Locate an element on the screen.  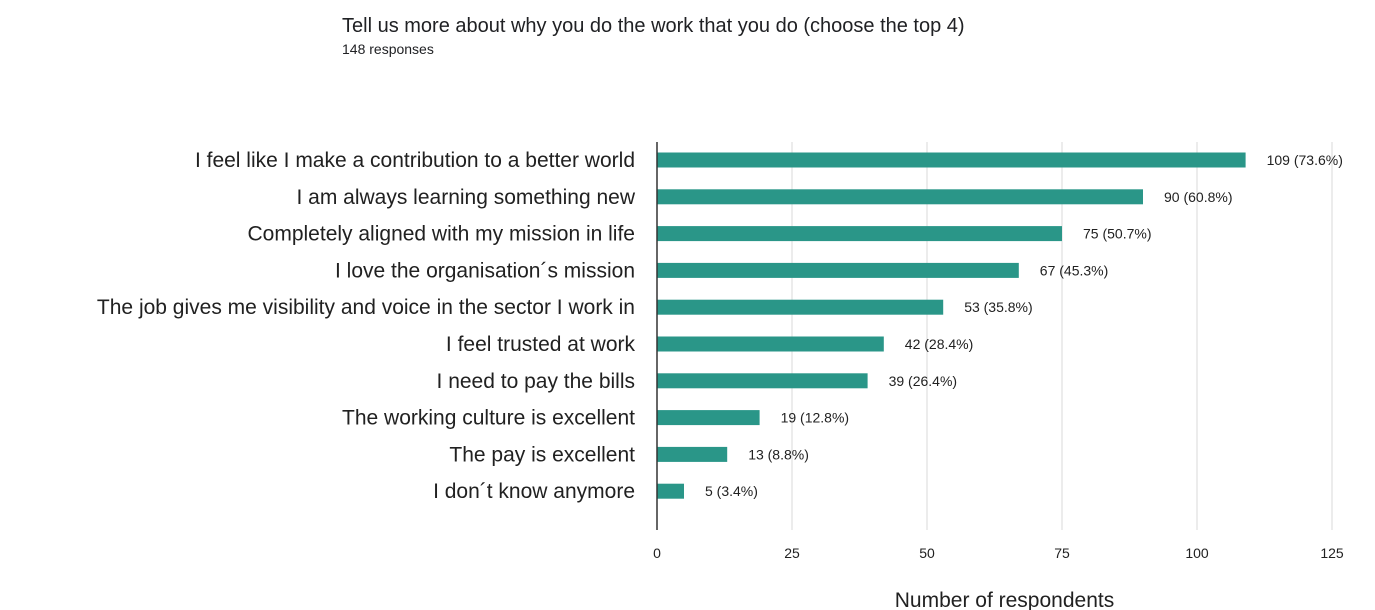
category-label-8: The pay is excellent is located at coordinates (542, 454).